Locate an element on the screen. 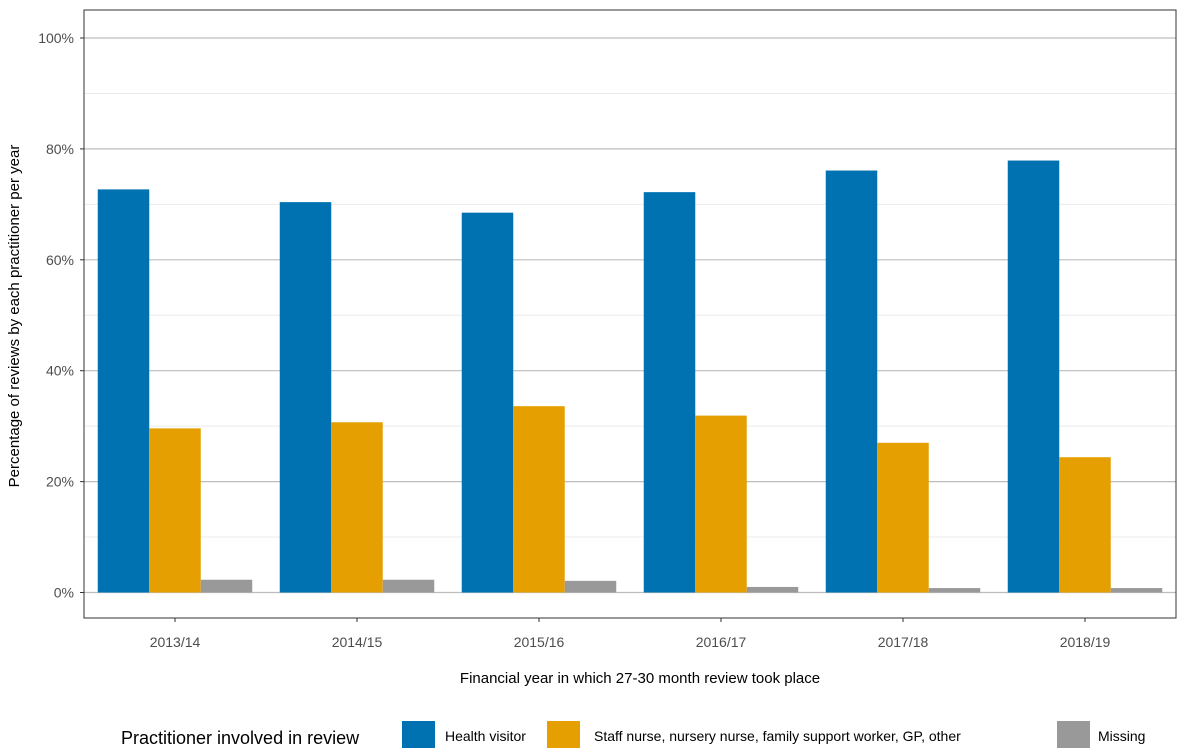  x-tick-label: 2013/14 is located at coordinates (175, 642).